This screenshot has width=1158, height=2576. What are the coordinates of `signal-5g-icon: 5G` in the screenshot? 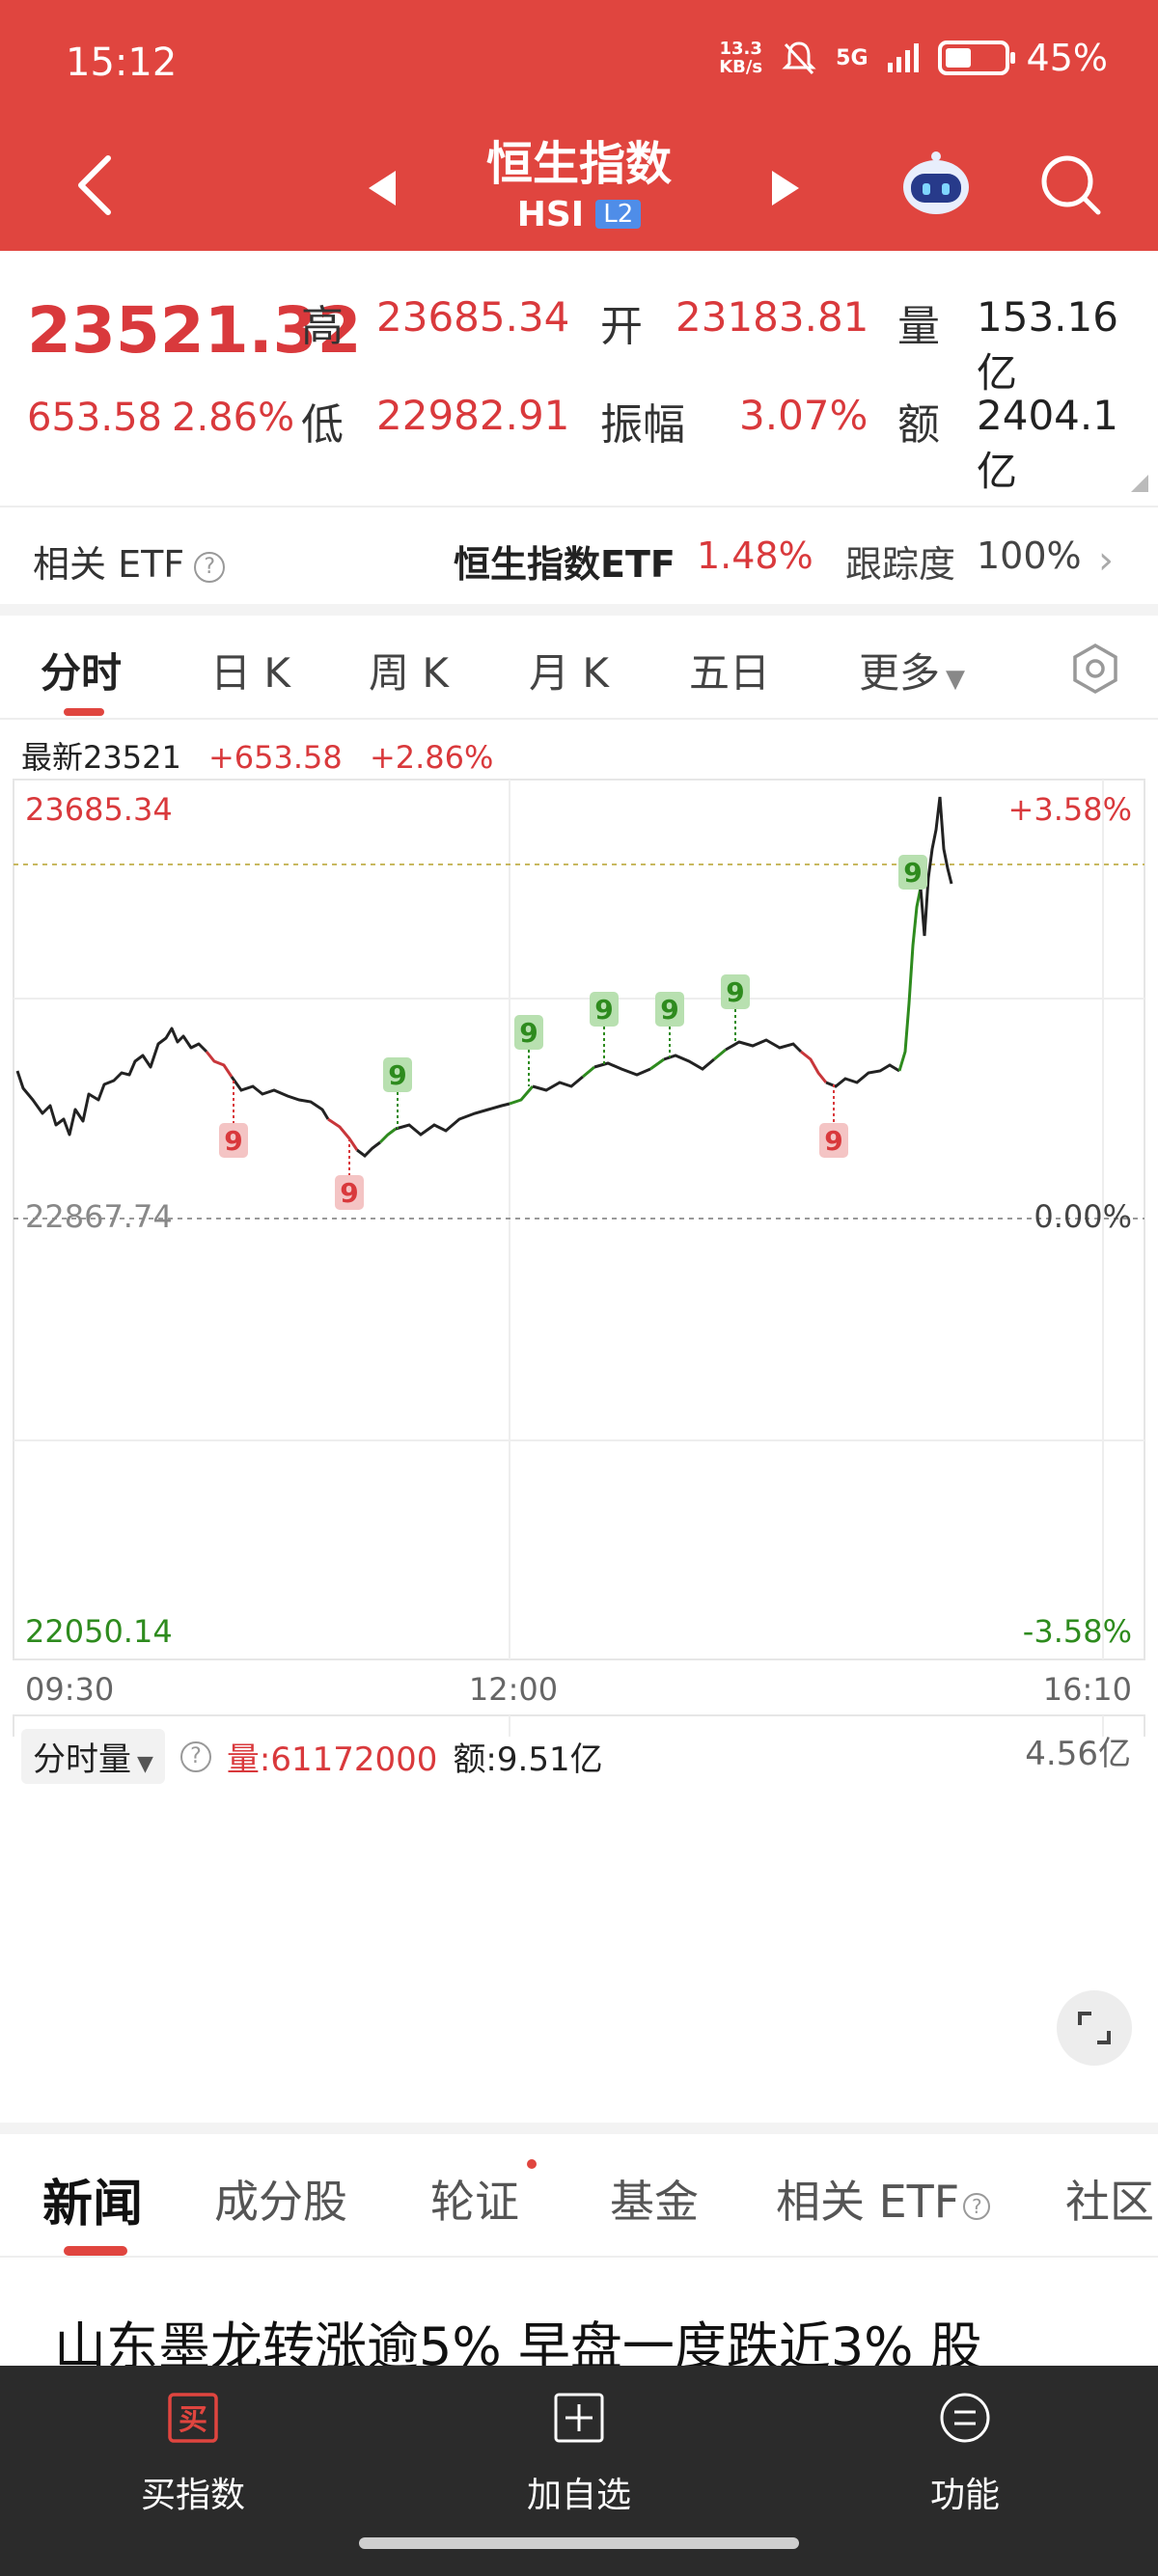 It's located at (852, 58).